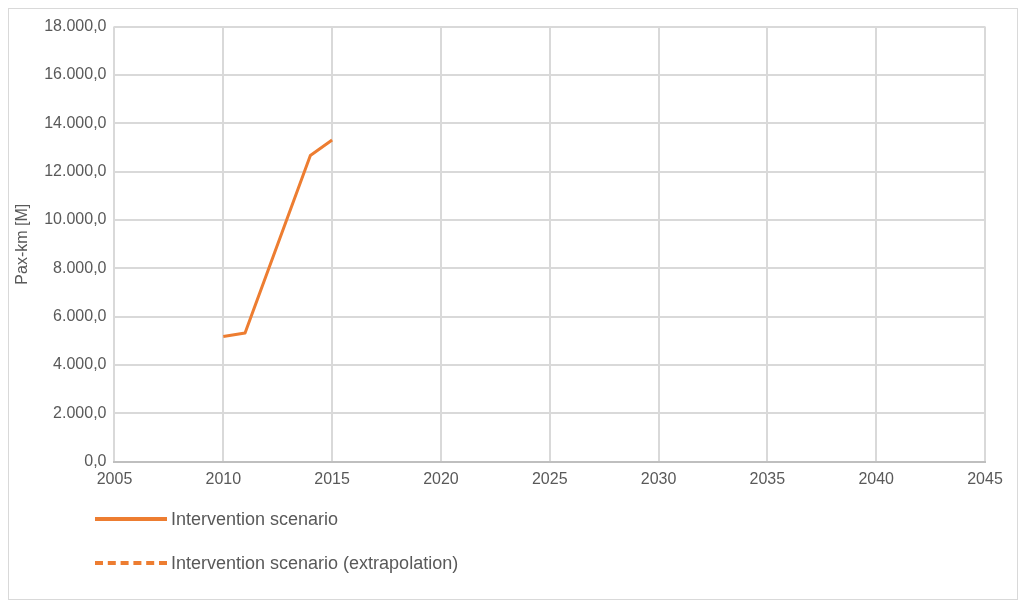  I want to click on x-tick-label: 2035, so click(767, 478).